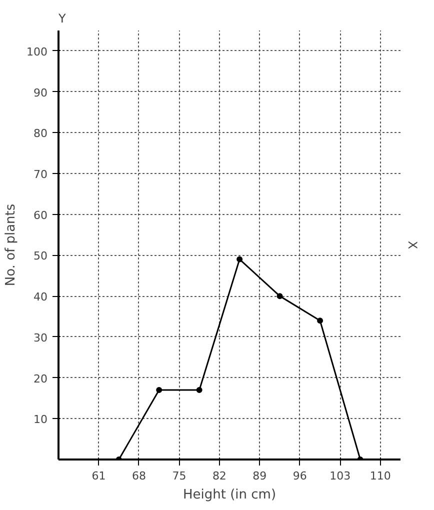 The height and width of the screenshot is (510, 434). I want to click on y-tick-label: 70, so click(41, 174).